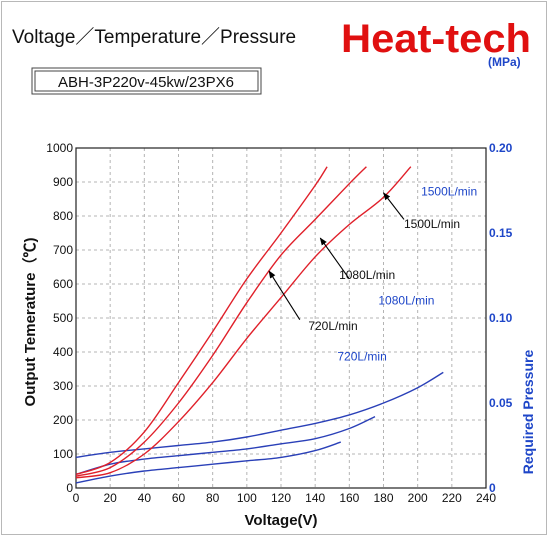 Image resolution: width=550 pixels, height=538 pixels. I want to click on y-tick-label: 700, so click(63, 250).